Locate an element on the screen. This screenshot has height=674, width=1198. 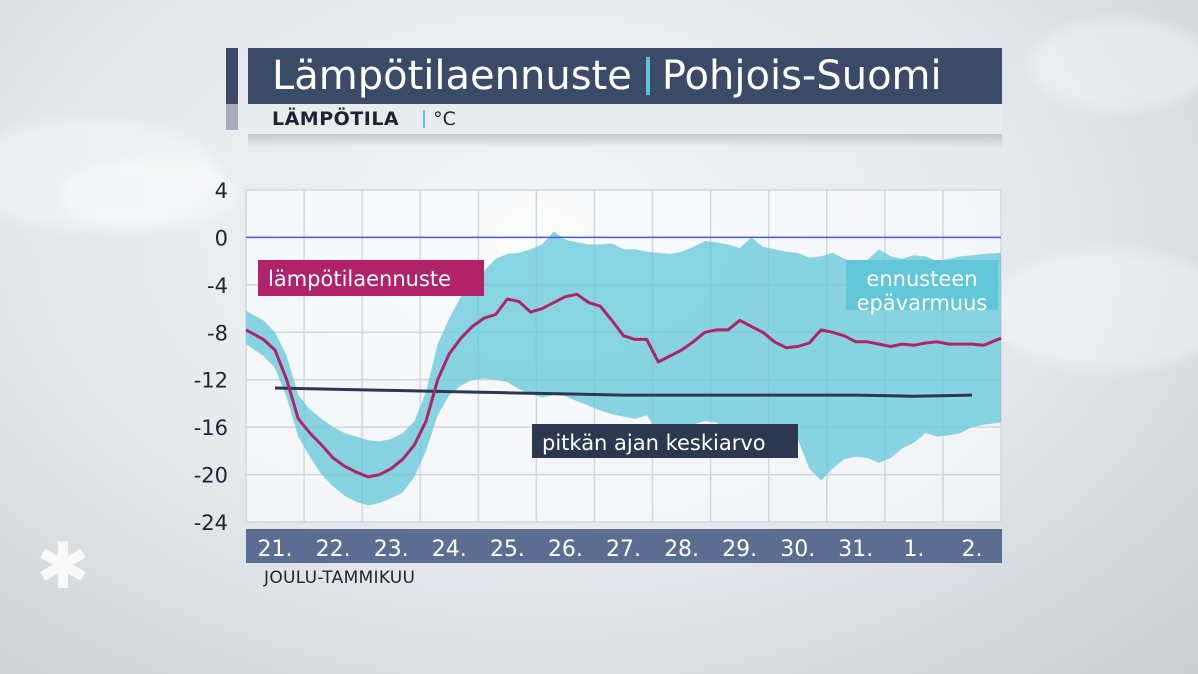
y-tick-label: -16 is located at coordinates (211, 428).